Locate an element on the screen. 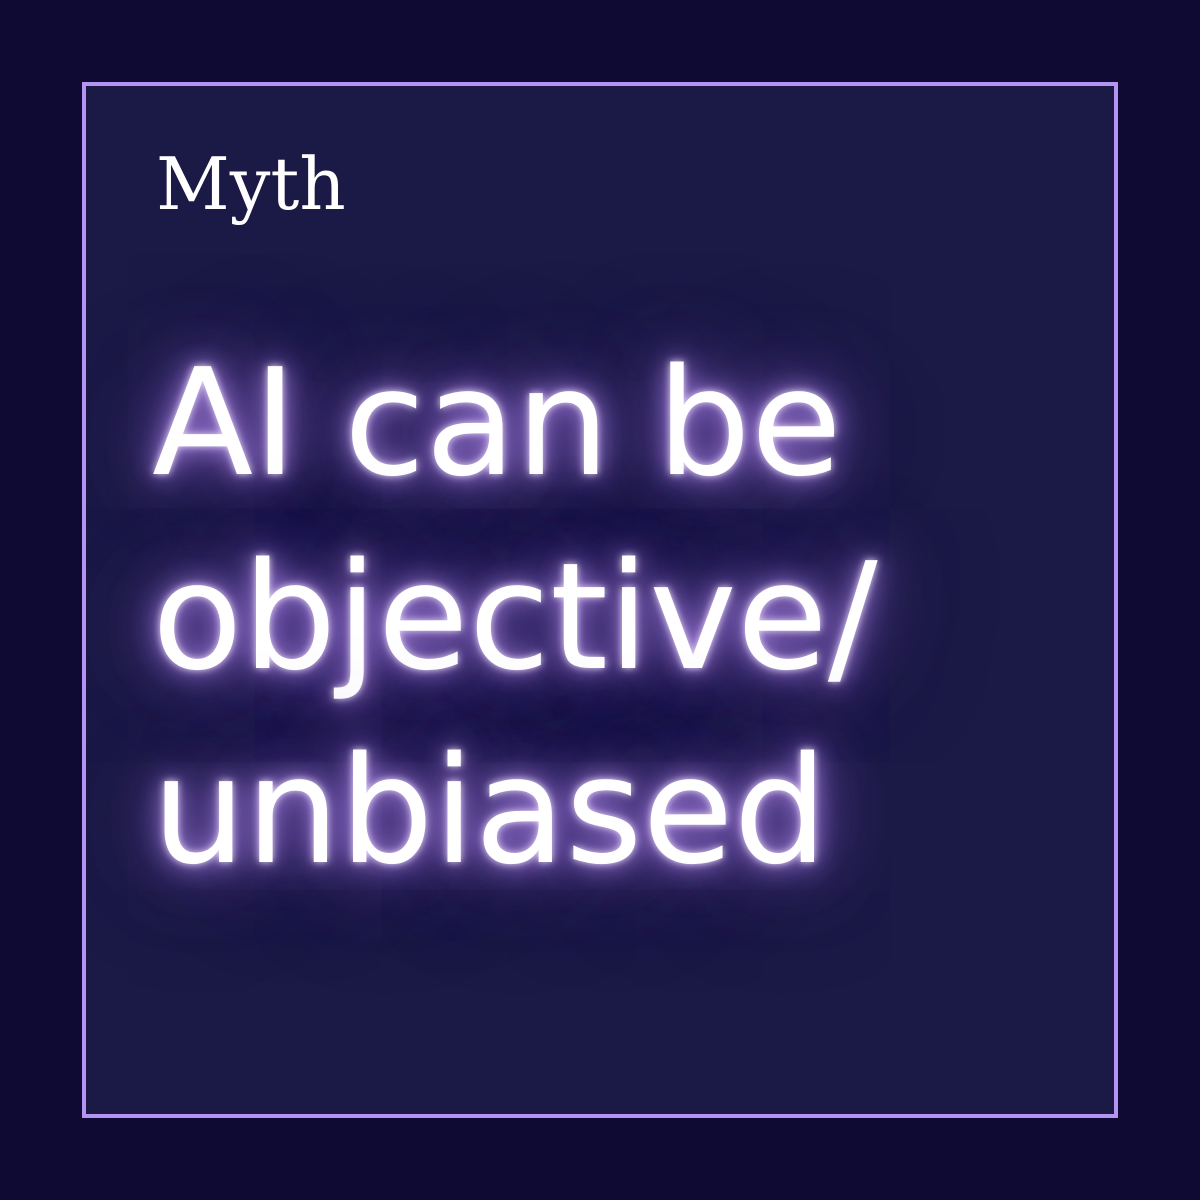  card-label: Myth is located at coordinates (251, 184).